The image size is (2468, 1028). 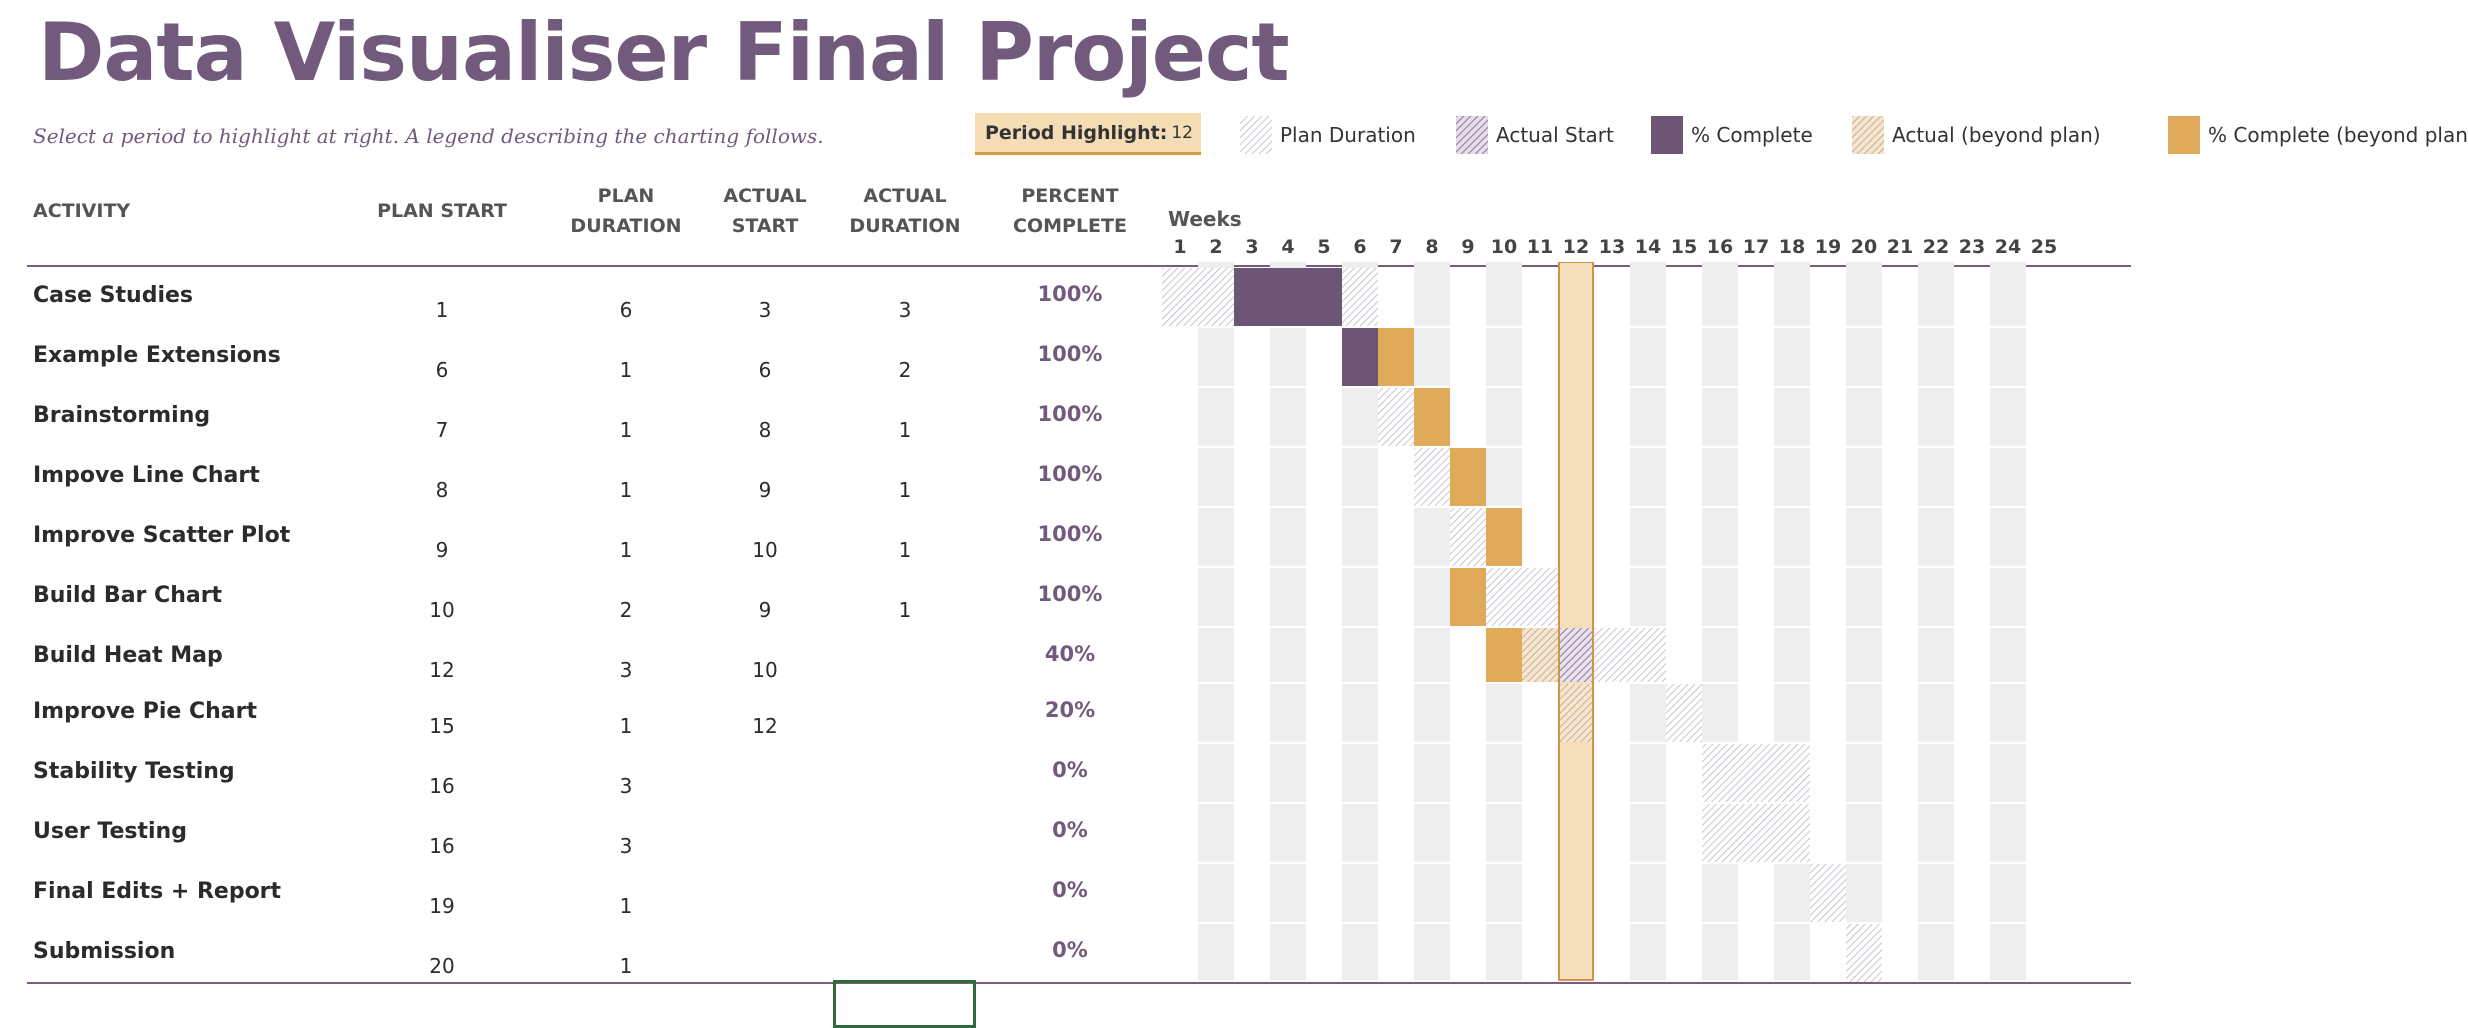 I want to click on period-highlight-input: Period Highlight: 12, so click(x=1088, y=134).